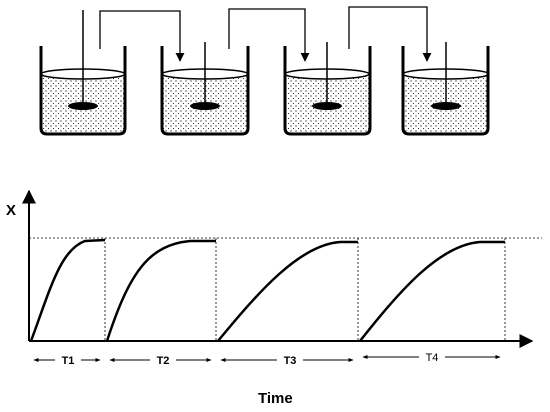 Image resolution: width=550 pixels, height=412 pixels. I want to click on tank-4-impeller, so click(446, 106).